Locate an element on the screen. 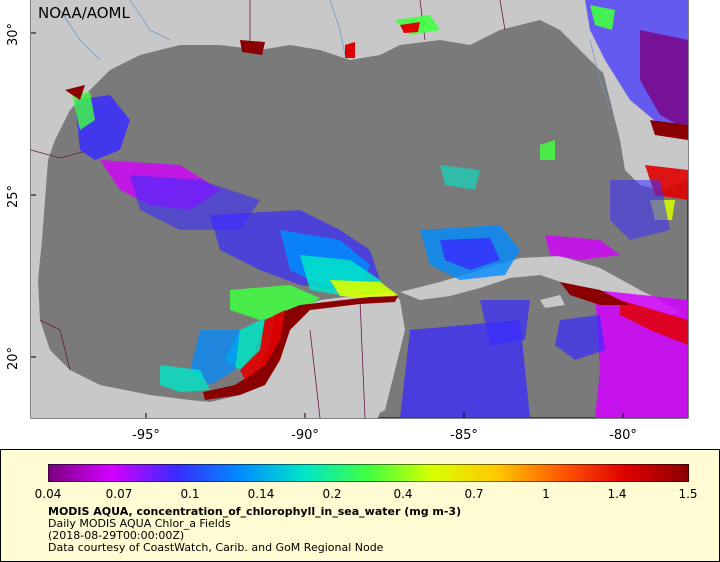 The height and width of the screenshot is (562, 720). caption-date: (2018-08-29T00:00:00Z) is located at coordinates (116, 535).